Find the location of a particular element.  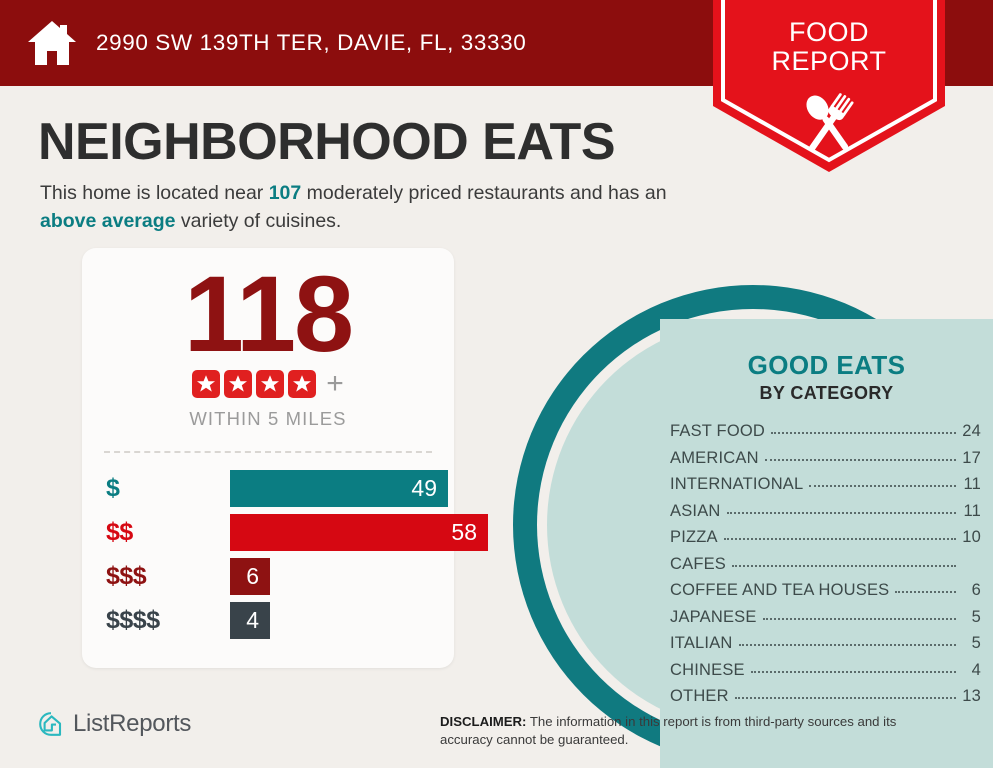

category-name: PIZZA is located at coordinates (694, 537).